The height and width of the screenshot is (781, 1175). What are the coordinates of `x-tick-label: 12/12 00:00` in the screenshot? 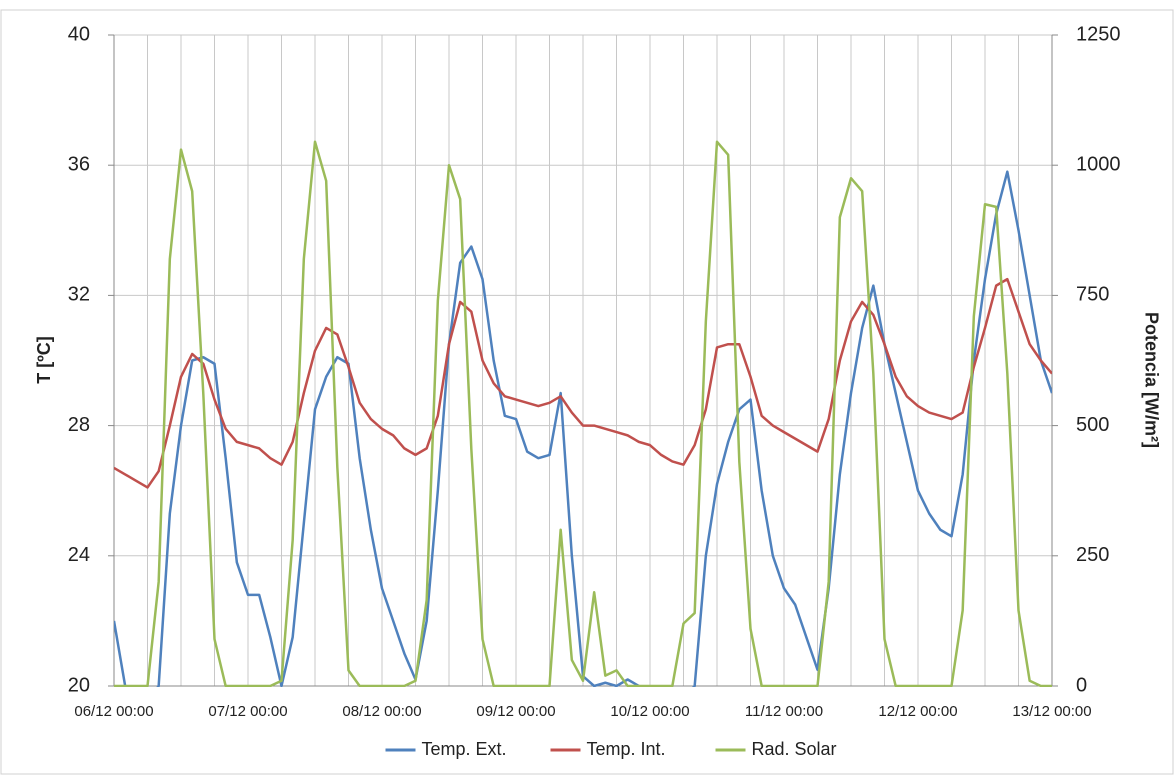 It's located at (917, 711).